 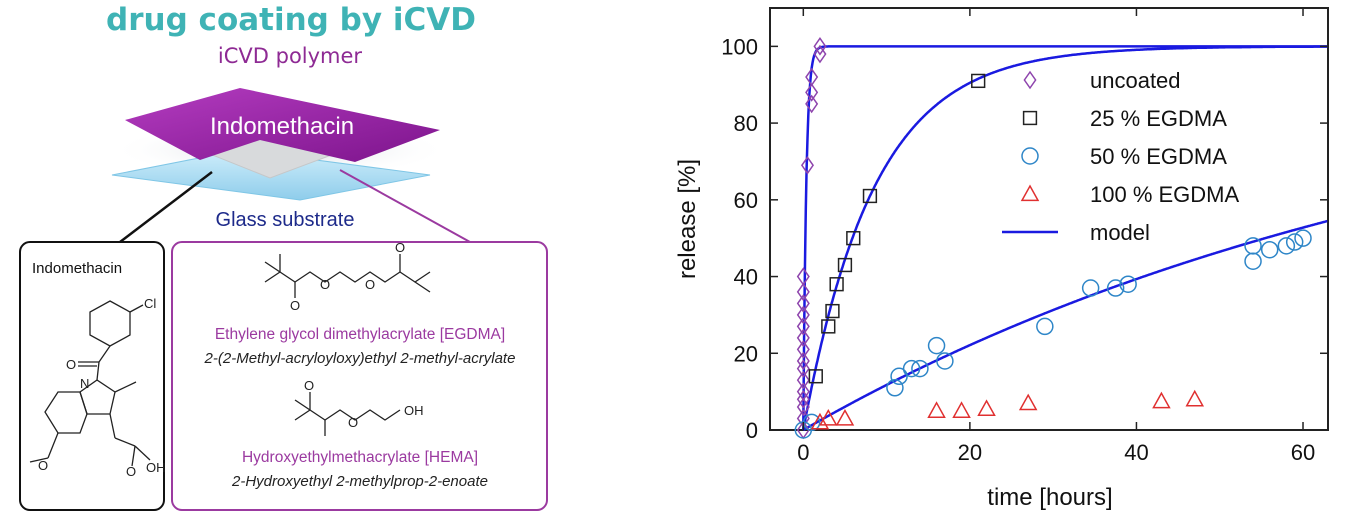 What do you see at coordinates (360, 481) in the screenshot?
I see `hema-iupac: 2-Hydroxyethyl 2-methylprop-2-enoate` at bounding box center [360, 481].